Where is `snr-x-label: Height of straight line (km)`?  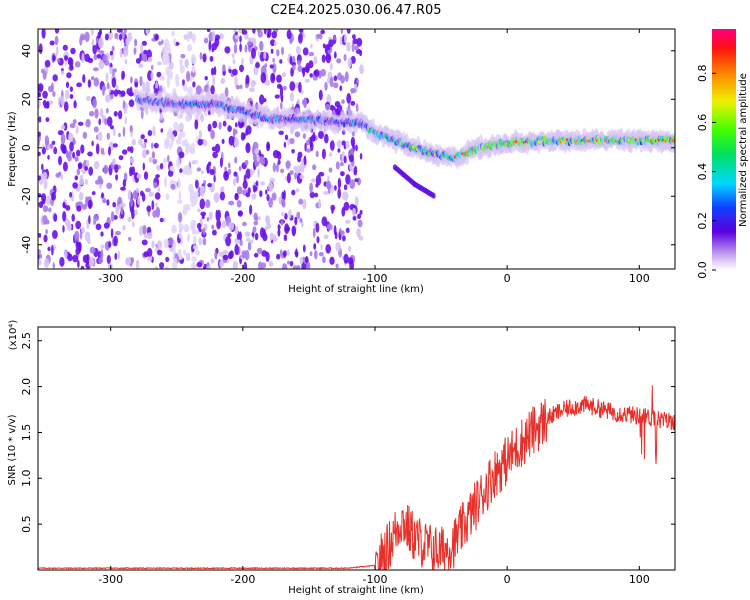 snr-x-label: Height of straight line (km) is located at coordinates (356, 590).